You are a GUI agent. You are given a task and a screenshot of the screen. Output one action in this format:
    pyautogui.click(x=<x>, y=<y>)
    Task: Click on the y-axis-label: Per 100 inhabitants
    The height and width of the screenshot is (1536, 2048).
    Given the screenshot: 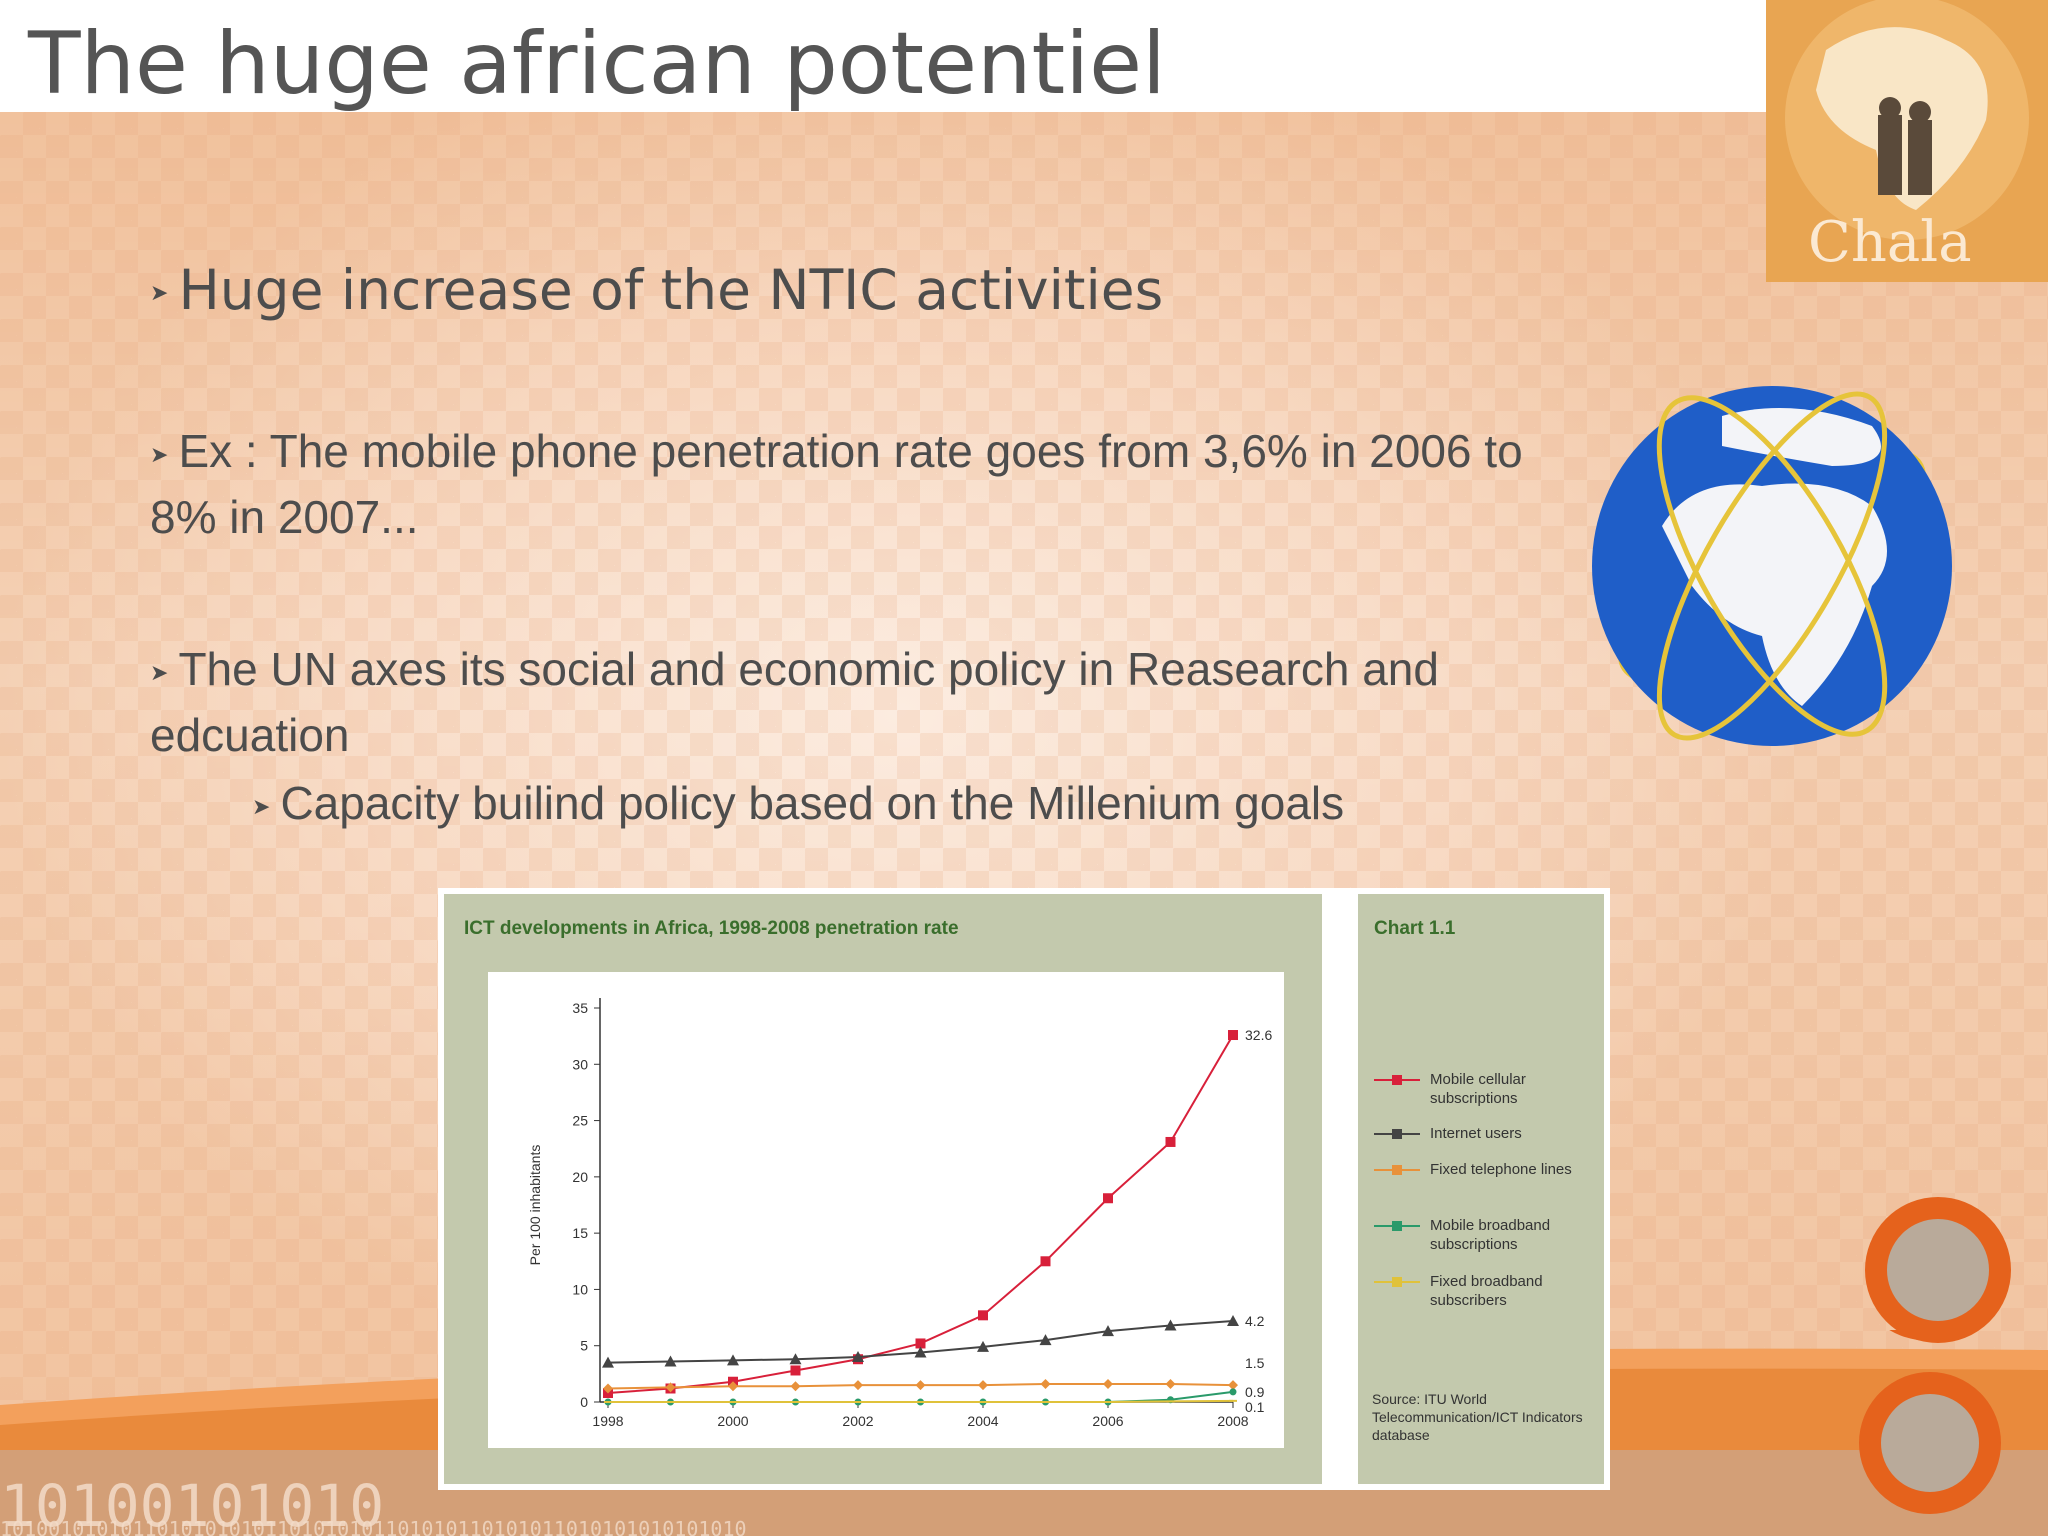 What is the action you would take?
    pyautogui.click(x=535, y=1205)
    